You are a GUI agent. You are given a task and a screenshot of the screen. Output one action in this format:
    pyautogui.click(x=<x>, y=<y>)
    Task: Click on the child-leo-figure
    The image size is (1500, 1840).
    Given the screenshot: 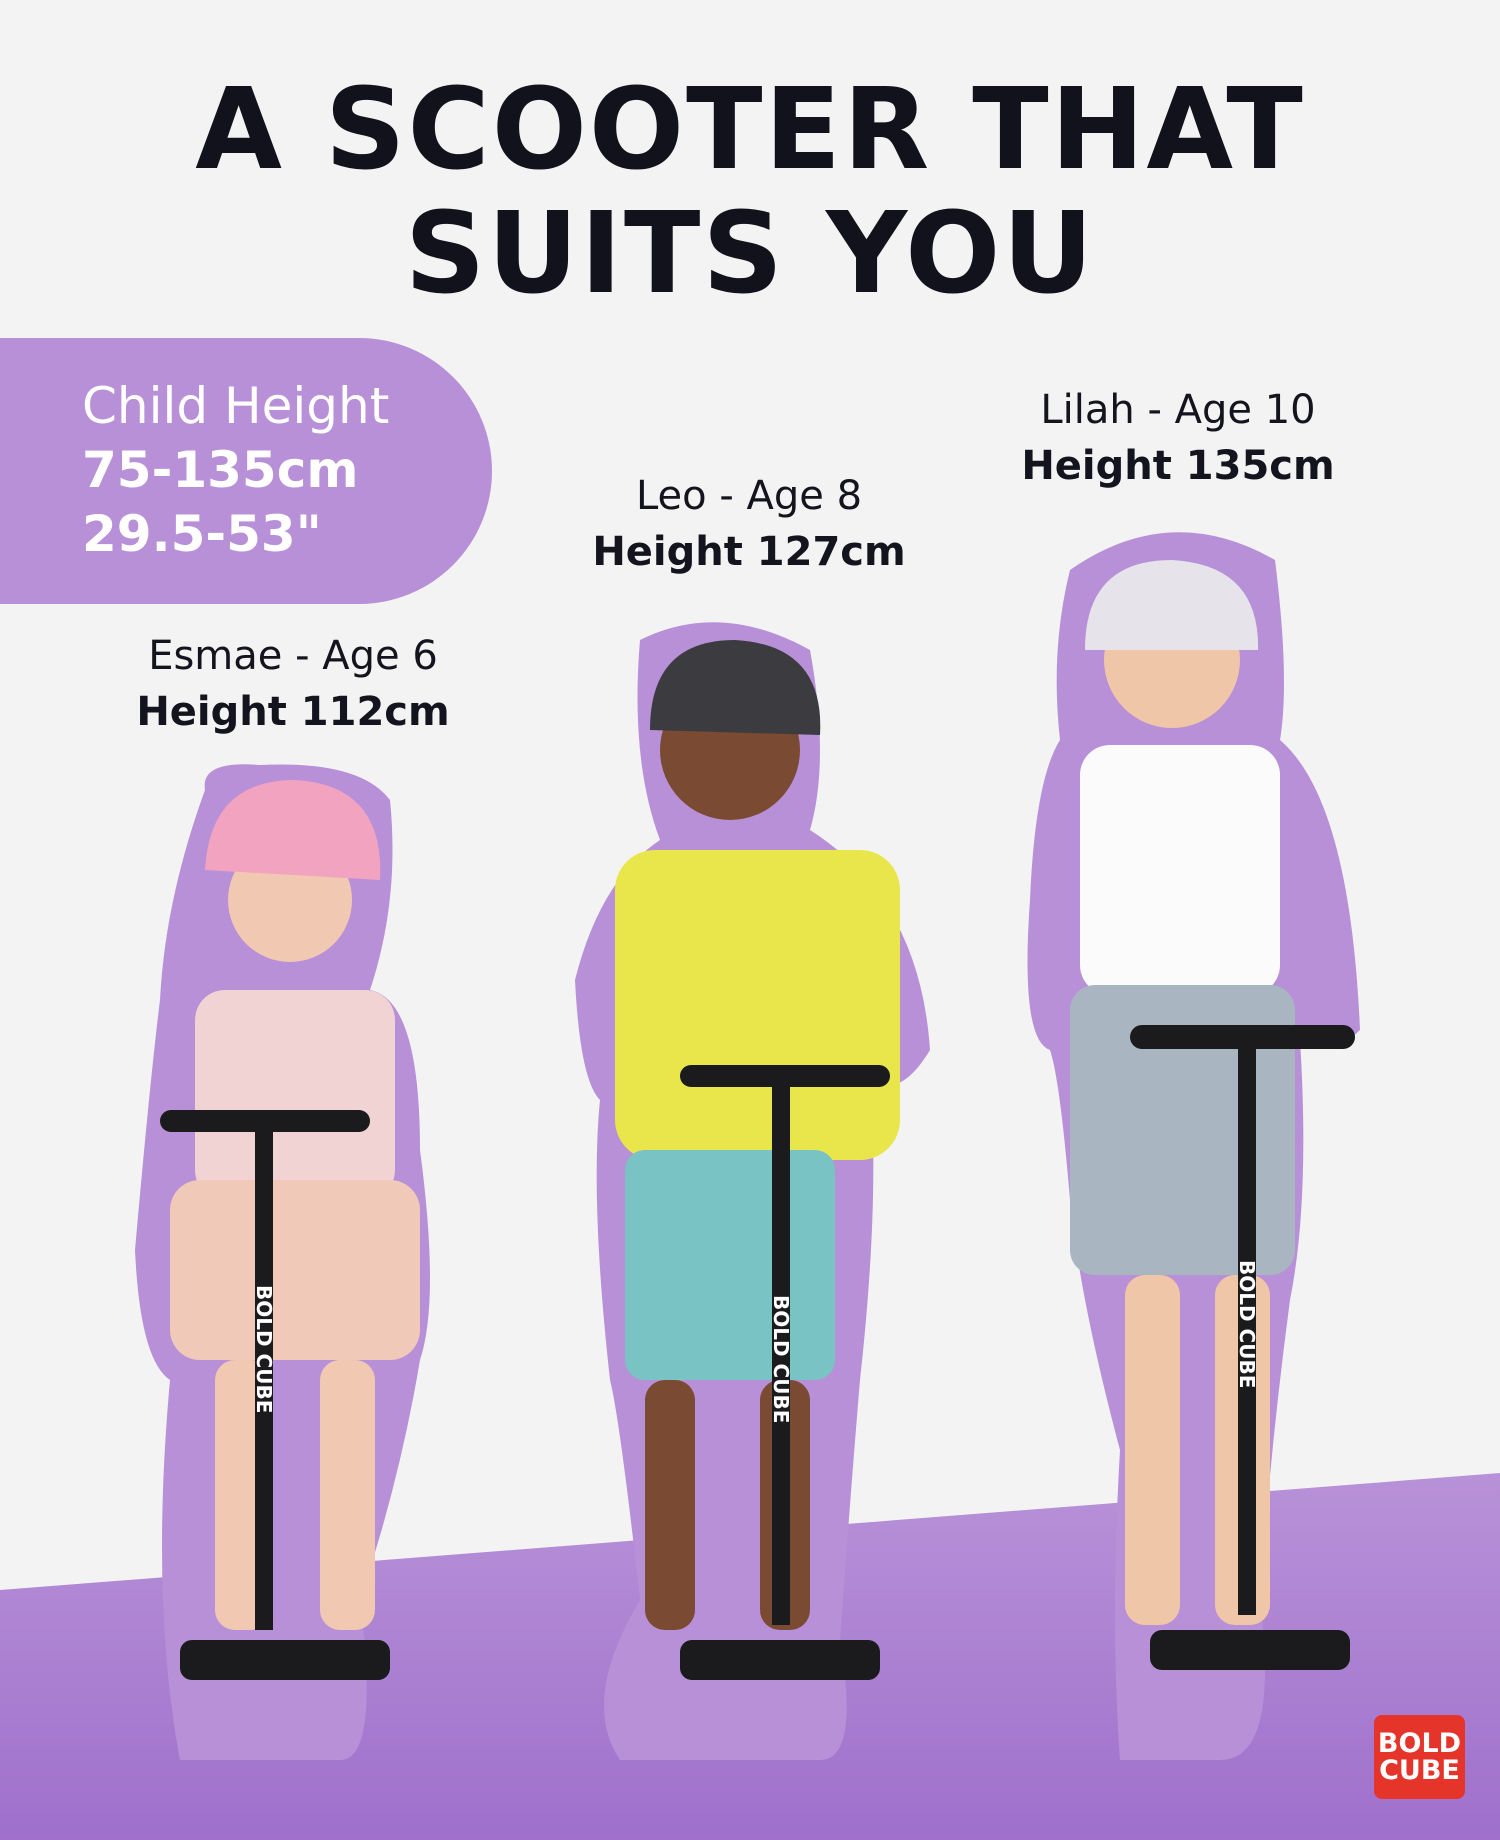 What is the action you would take?
    pyautogui.click(x=752, y=1191)
    